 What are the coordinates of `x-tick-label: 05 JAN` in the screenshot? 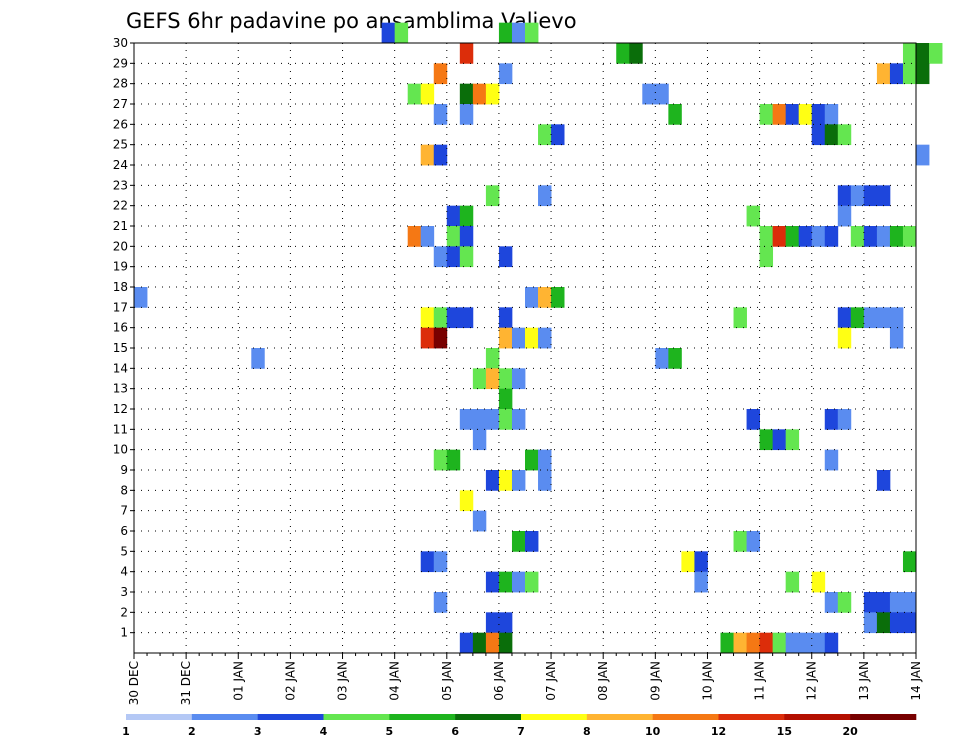 It's located at (447, 681).